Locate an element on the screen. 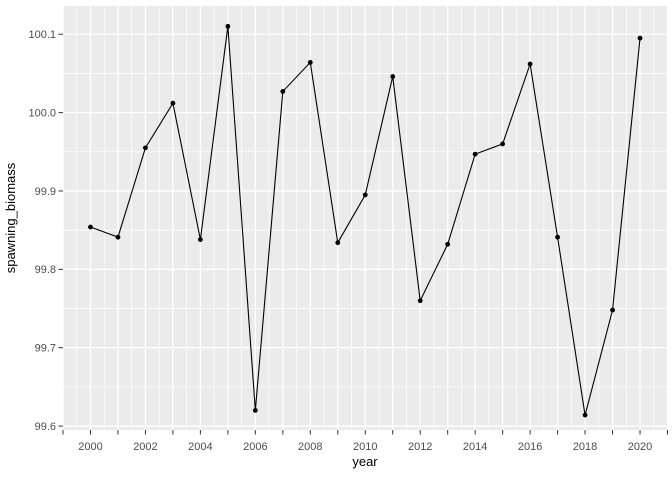 Image resolution: width=672 pixels, height=480 pixels. x-tick-label: 2016 is located at coordinates (530, 447).